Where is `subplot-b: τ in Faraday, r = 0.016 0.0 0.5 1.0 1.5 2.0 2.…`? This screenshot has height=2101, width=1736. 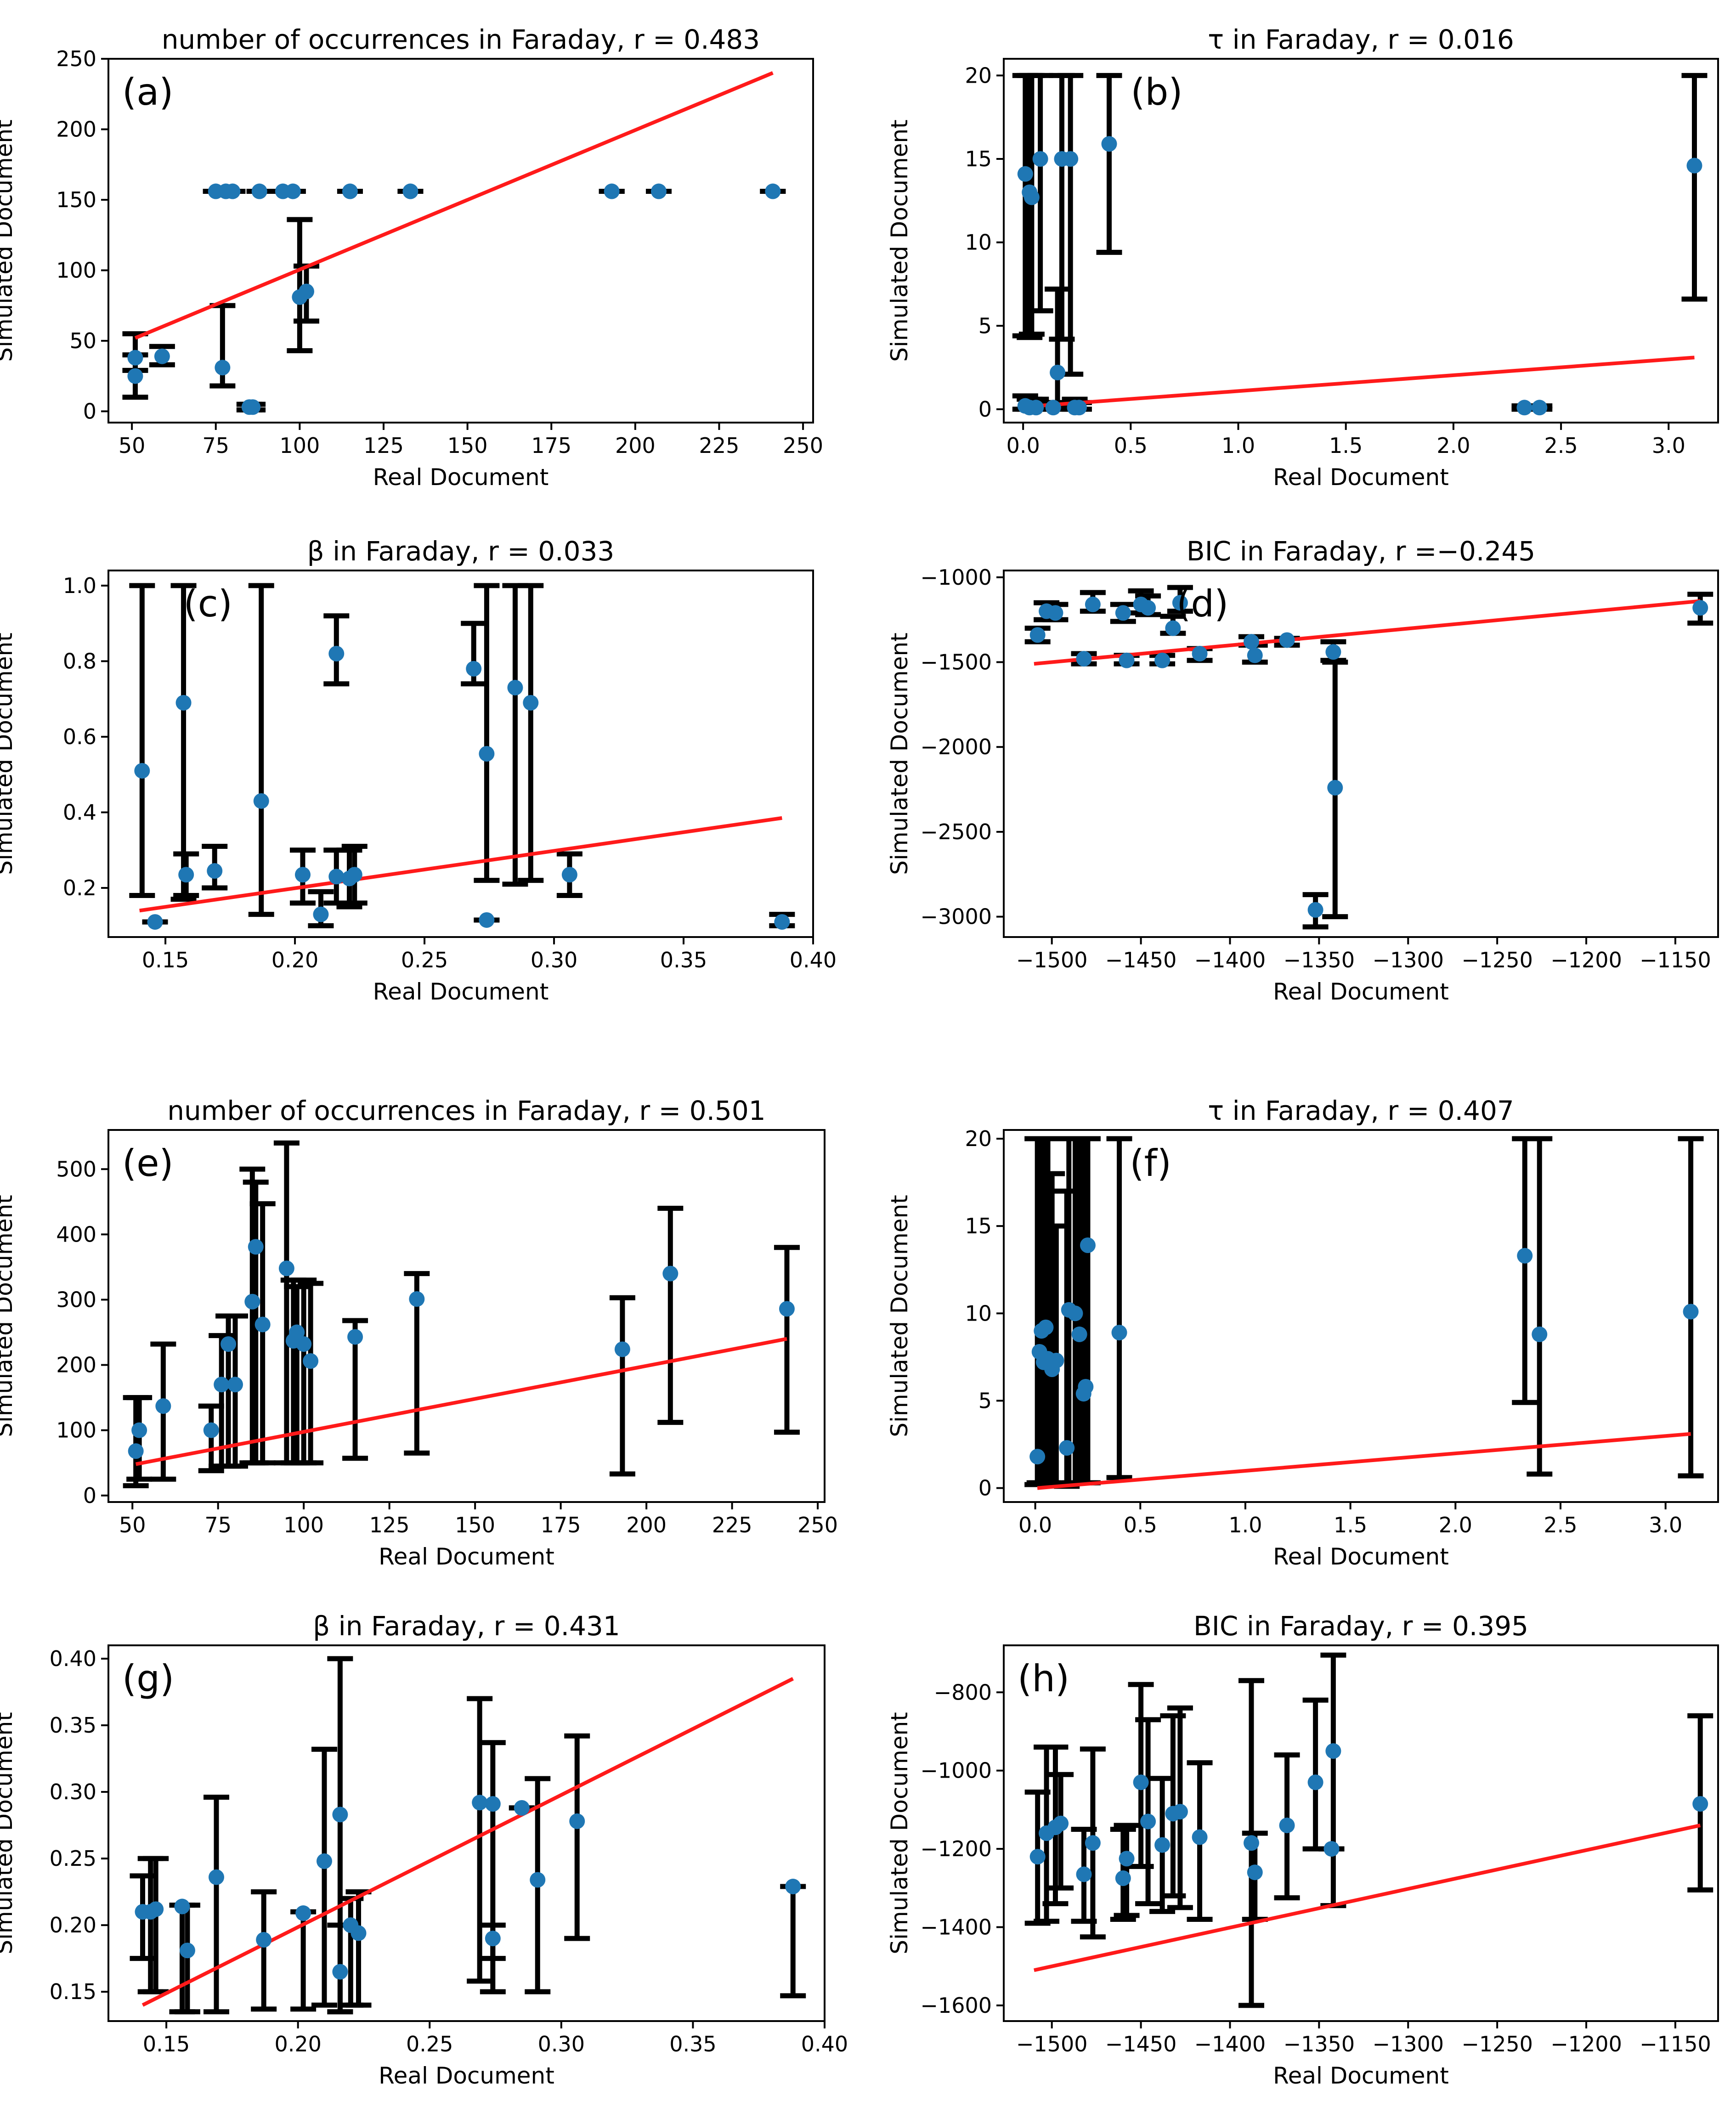 subplot-b: τ in Faraday, r = 0.016 0.0 0.5 1.0 1.5 2.0 2.… is located at coordinates (1302, 257).